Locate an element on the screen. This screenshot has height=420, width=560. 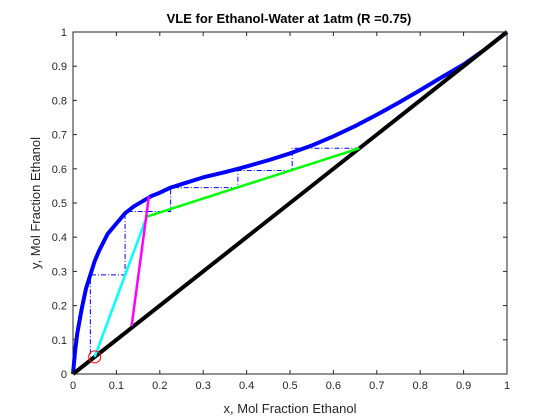
y-tick-label: 0.6 is located at coordinates (59, 170).